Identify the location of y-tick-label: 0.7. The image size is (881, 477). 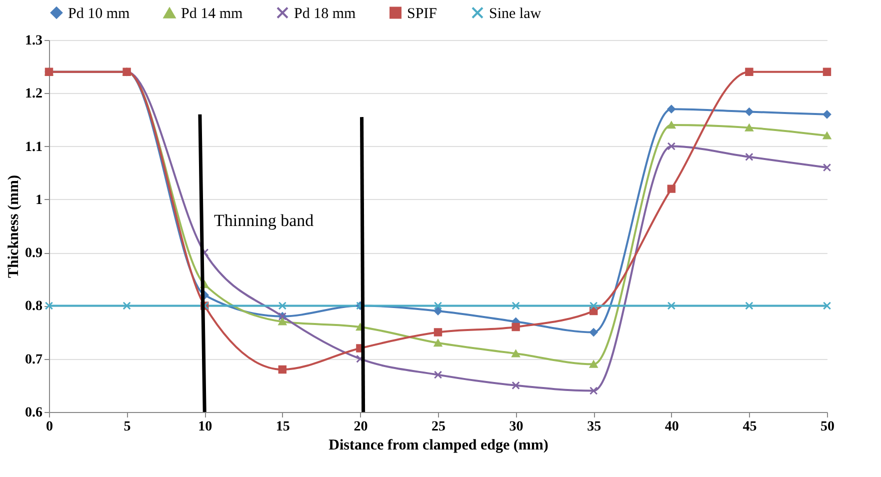
(33, 360).